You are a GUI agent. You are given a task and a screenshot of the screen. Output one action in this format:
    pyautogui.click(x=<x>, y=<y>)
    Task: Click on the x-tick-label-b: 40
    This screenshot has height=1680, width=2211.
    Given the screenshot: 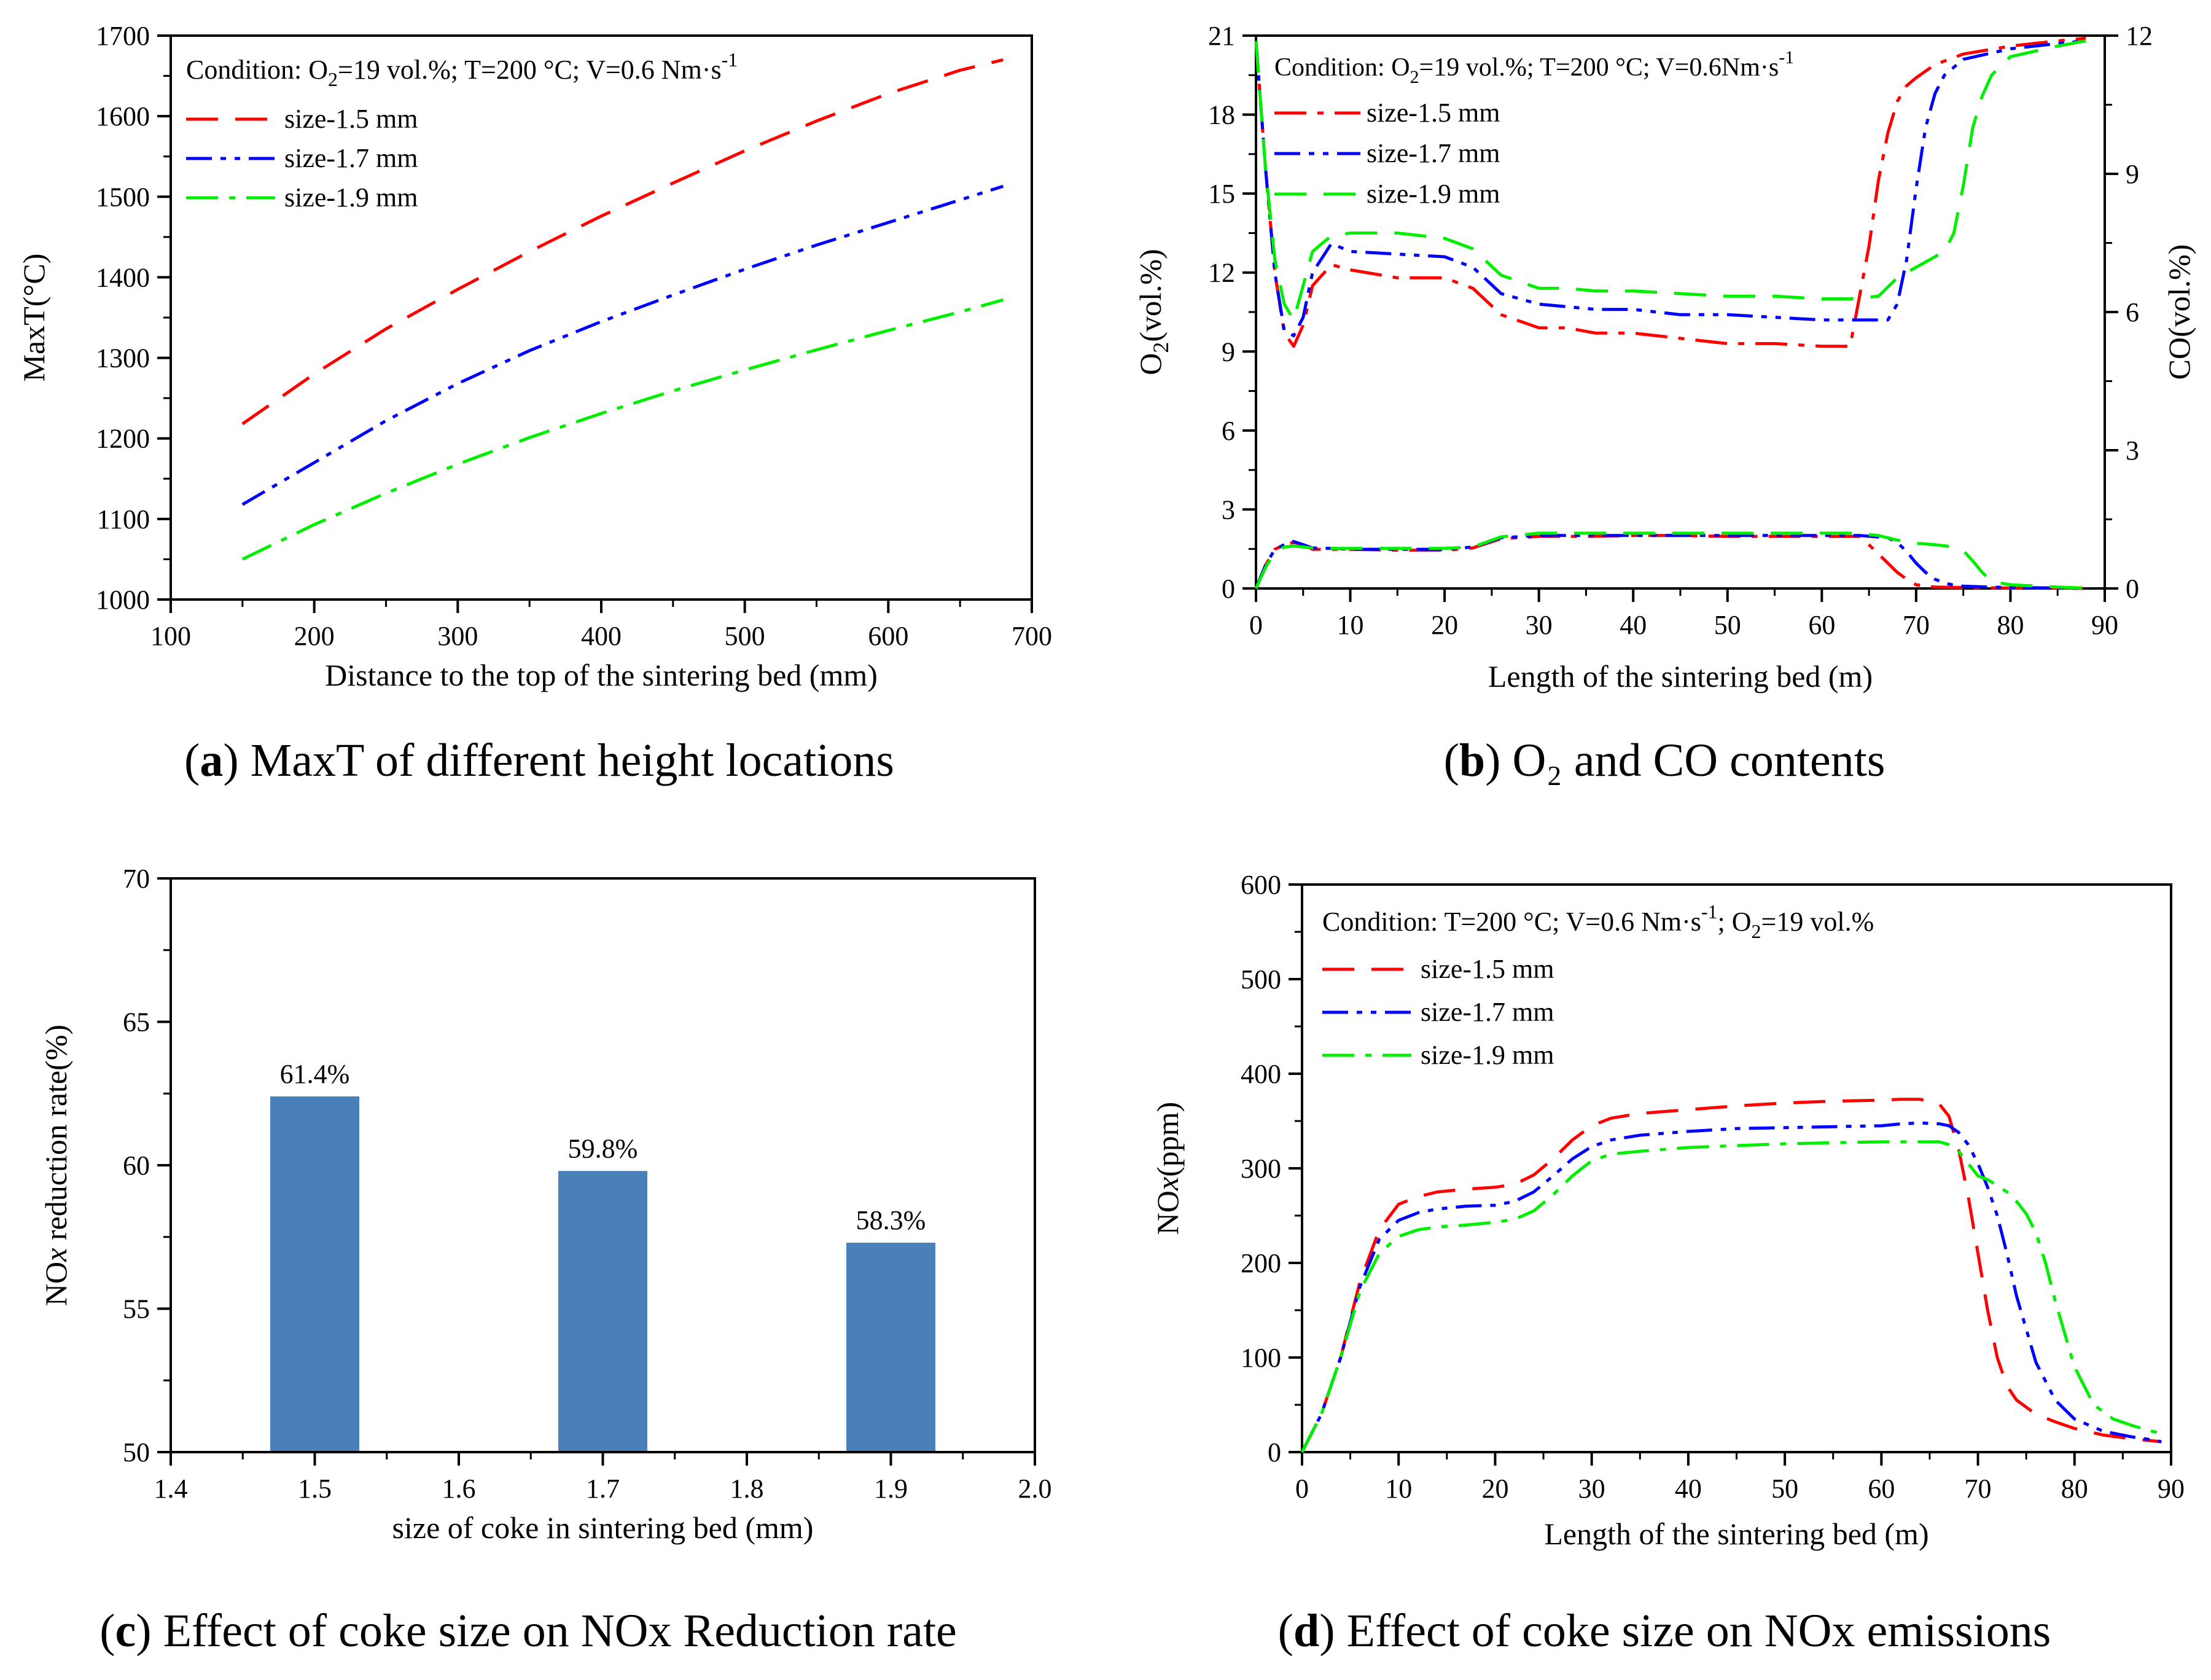 What is the action you would take?
    pyautogui.click(x=1633, y=625)
    